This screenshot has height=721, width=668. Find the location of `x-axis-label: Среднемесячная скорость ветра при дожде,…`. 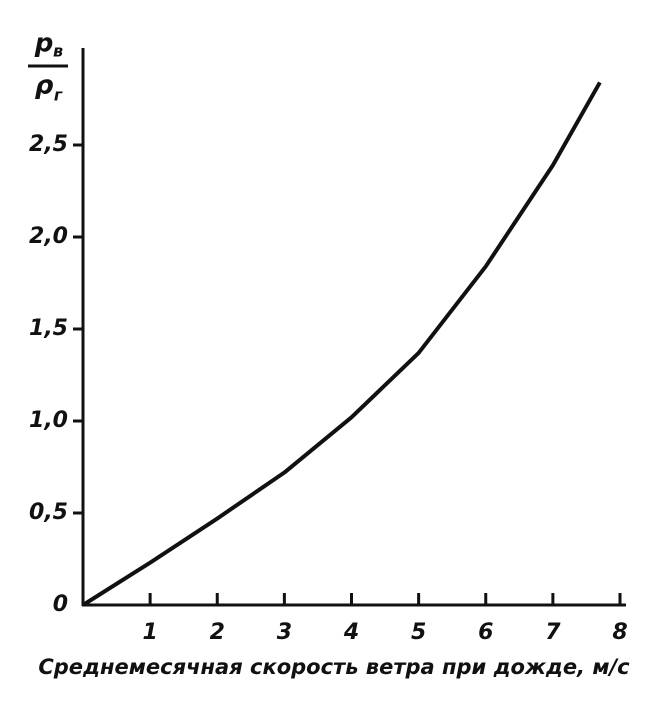

x-axis-label: Среднемесячная скорость ветра при дожде,… is located at coordinates (334, 667).